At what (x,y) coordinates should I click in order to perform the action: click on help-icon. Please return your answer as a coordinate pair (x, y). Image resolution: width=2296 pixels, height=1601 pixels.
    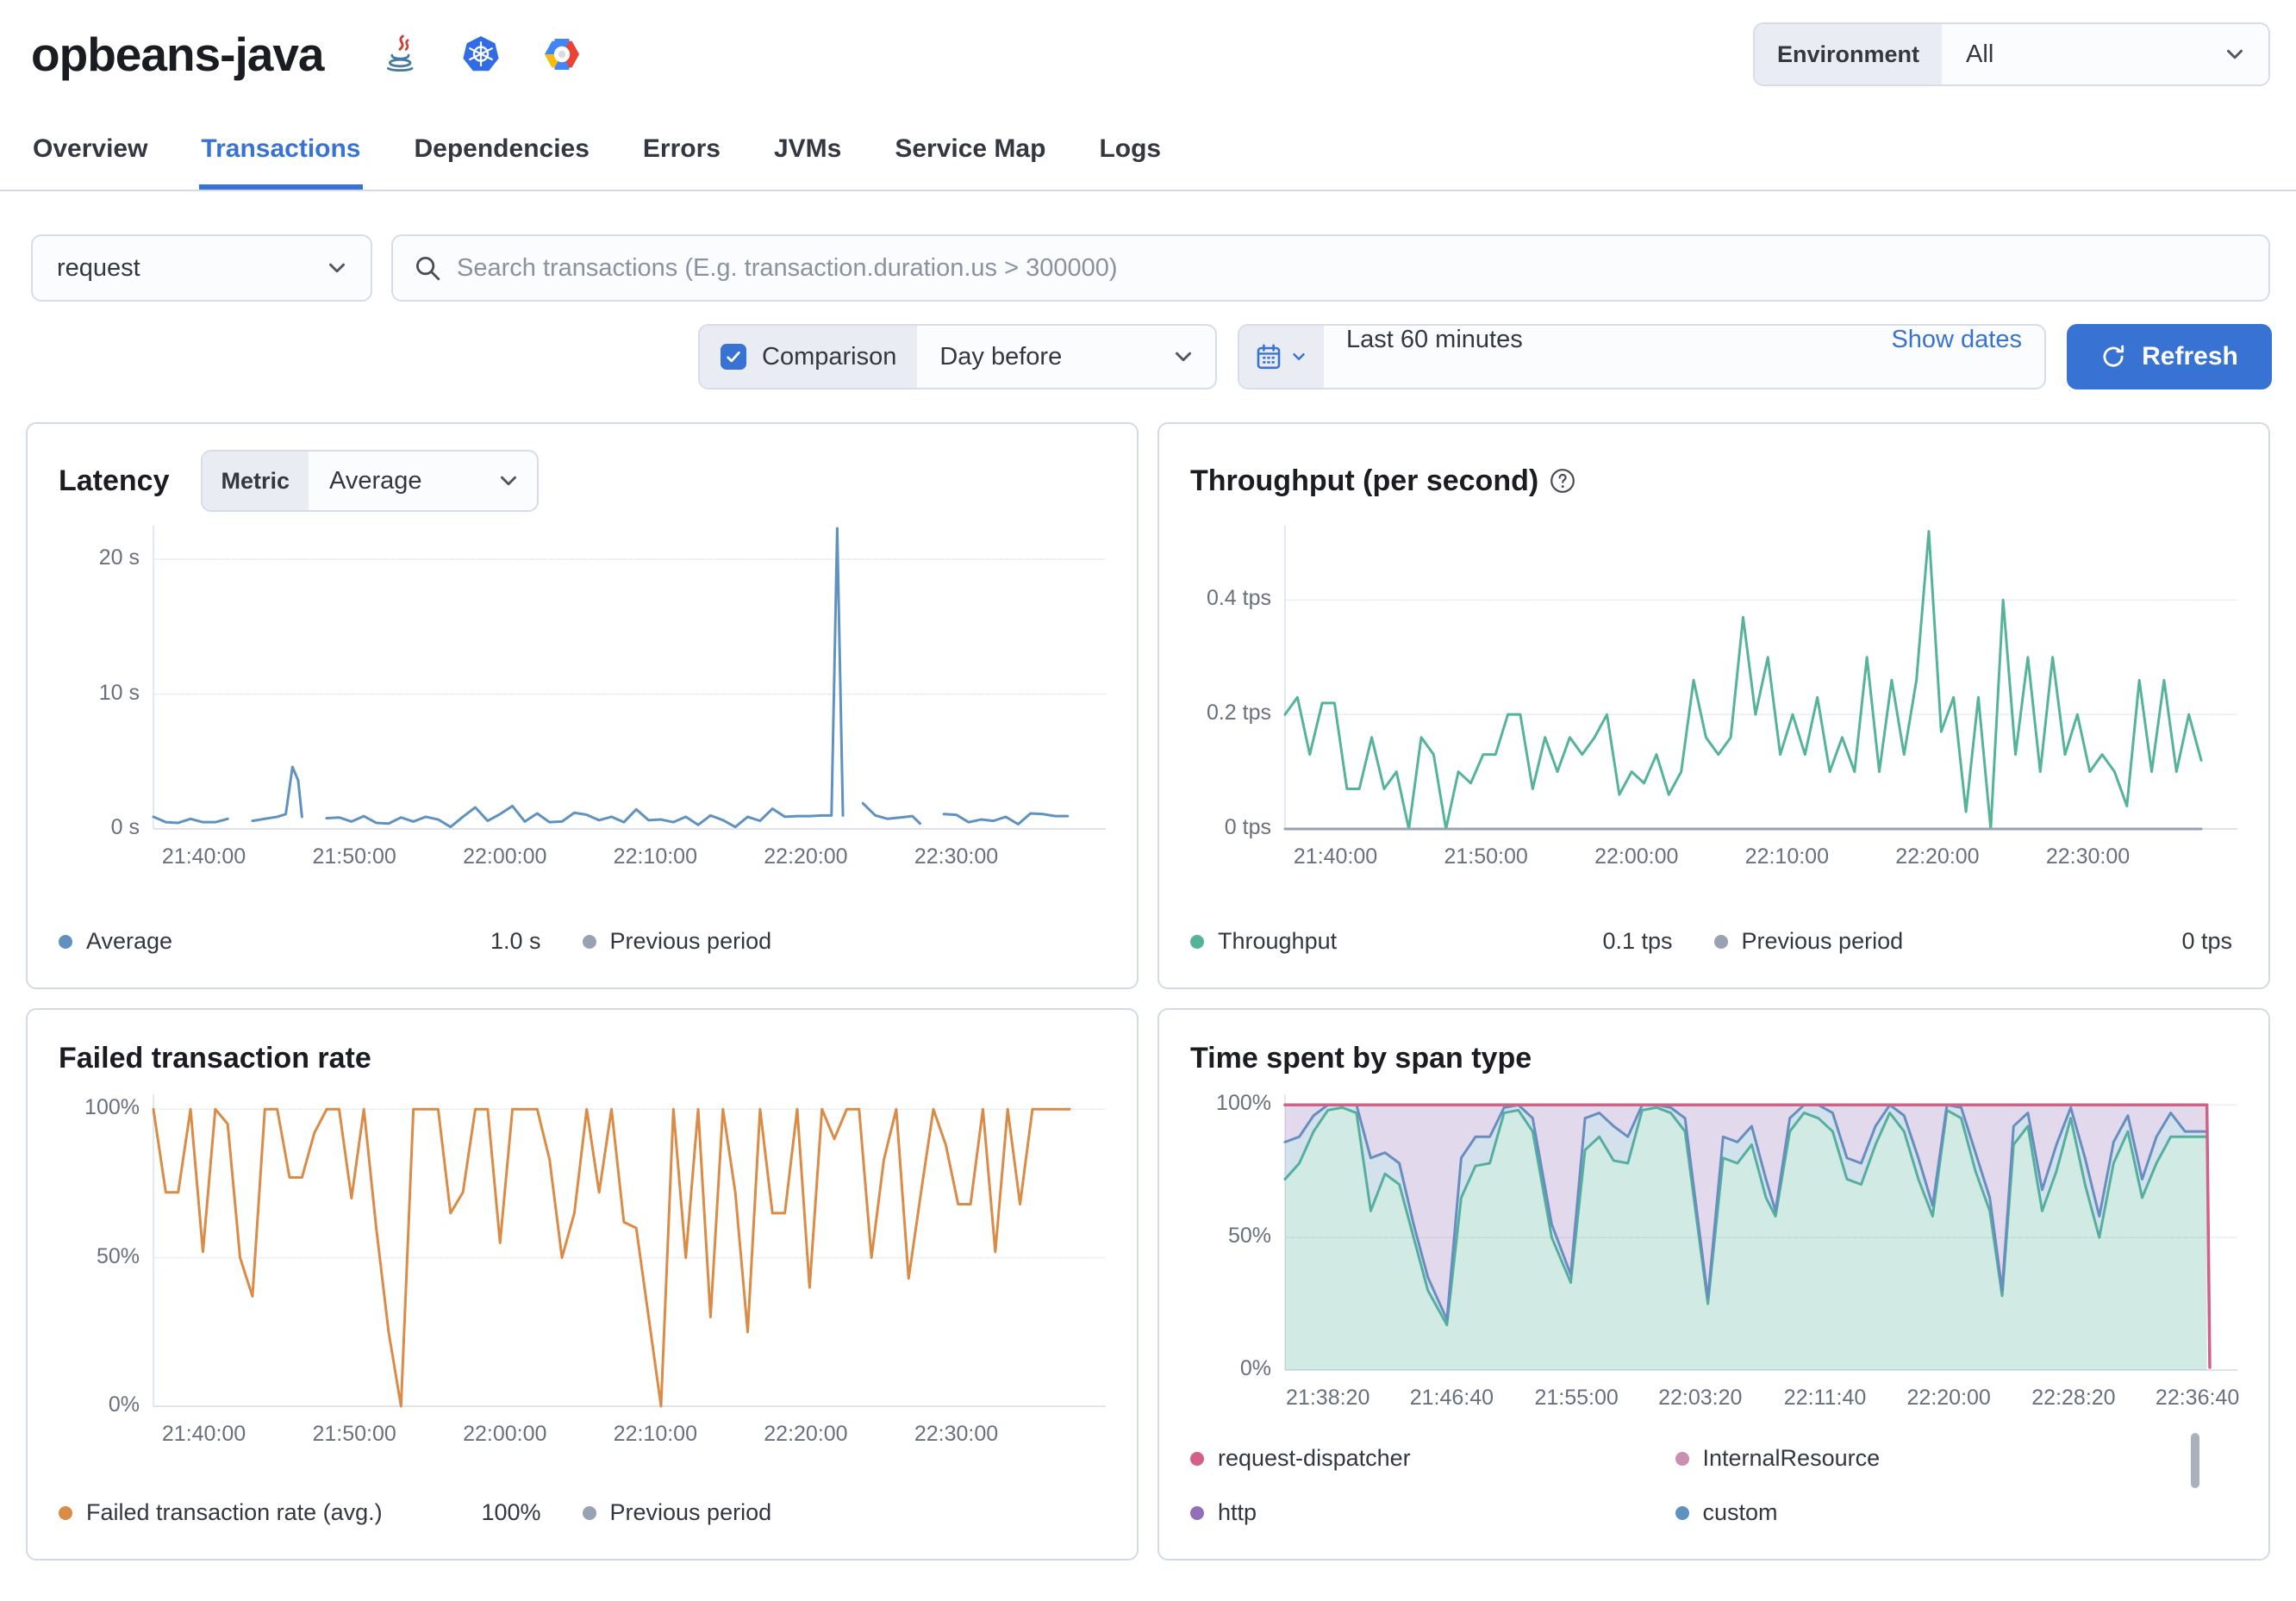
    Looking at the image, I should click on (1562, 481).